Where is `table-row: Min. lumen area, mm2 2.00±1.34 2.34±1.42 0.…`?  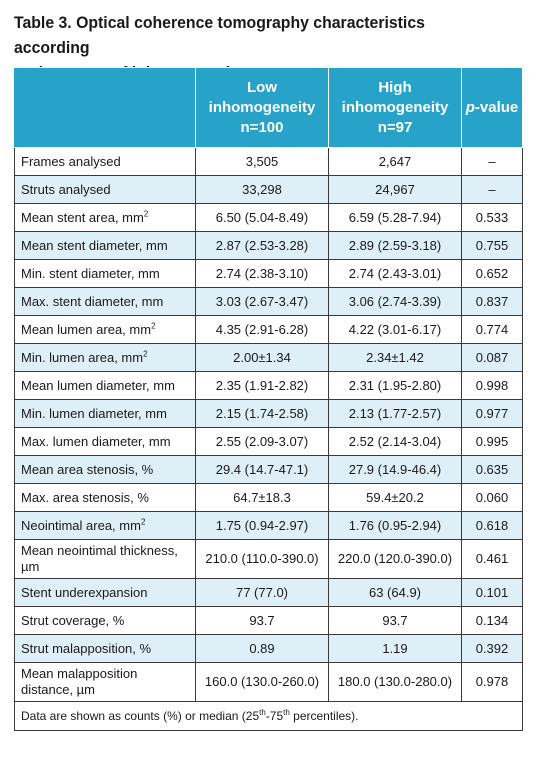 table-row: Min. lumen area, mm2 2.00±1.34 2.34±1.42 0.… is located at coordinates (268, 357).